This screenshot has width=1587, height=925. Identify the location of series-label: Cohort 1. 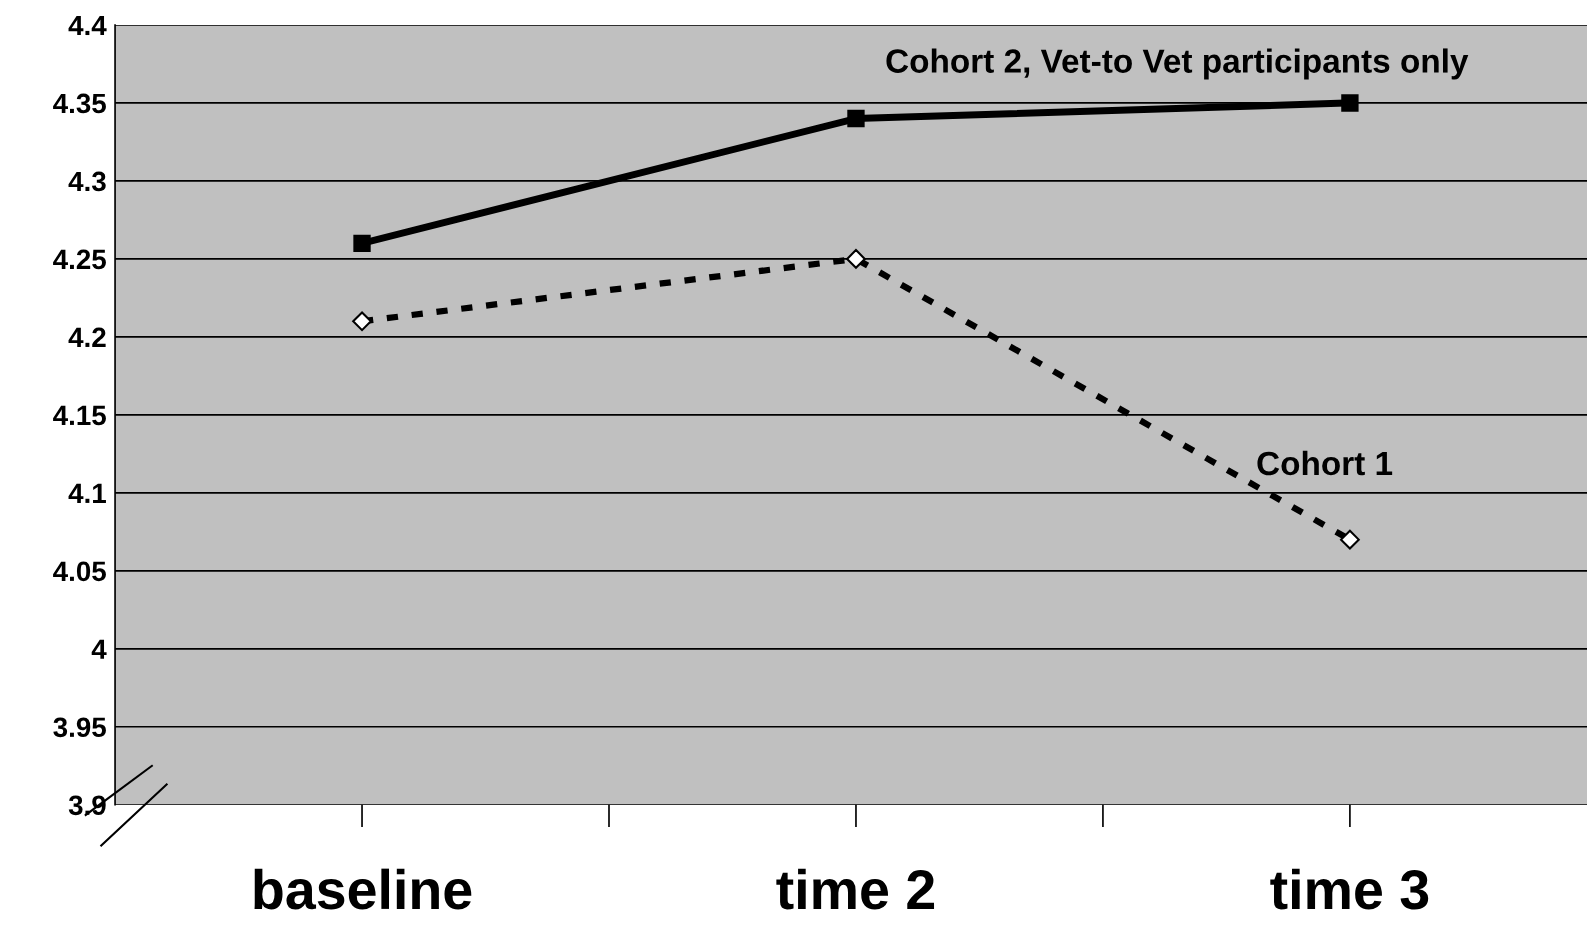
(1325, 463).